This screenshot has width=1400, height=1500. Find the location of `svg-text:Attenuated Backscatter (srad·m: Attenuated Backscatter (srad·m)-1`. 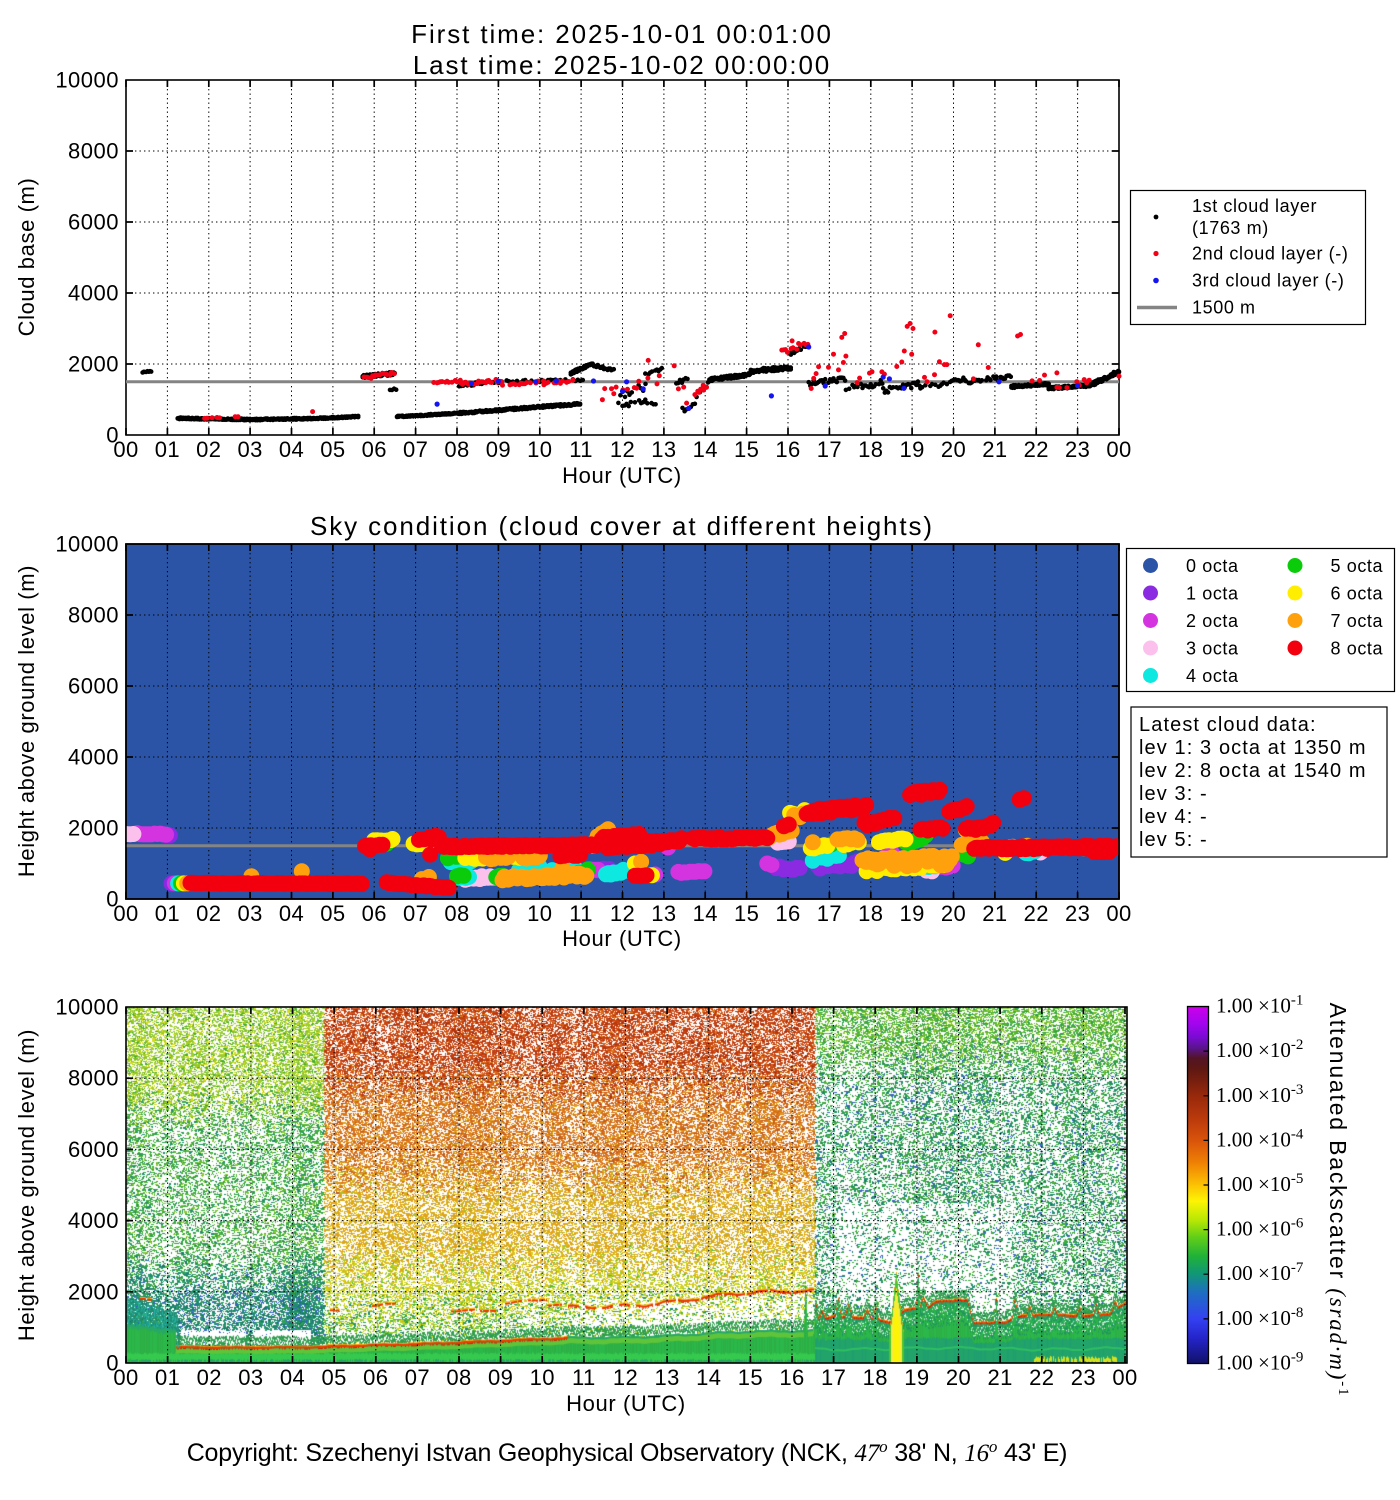

svg-text:Attenuated Backscatter (srad·m: Attenuated Backscatter (srad·m)-1 is located at coordinates (1338, 1200).